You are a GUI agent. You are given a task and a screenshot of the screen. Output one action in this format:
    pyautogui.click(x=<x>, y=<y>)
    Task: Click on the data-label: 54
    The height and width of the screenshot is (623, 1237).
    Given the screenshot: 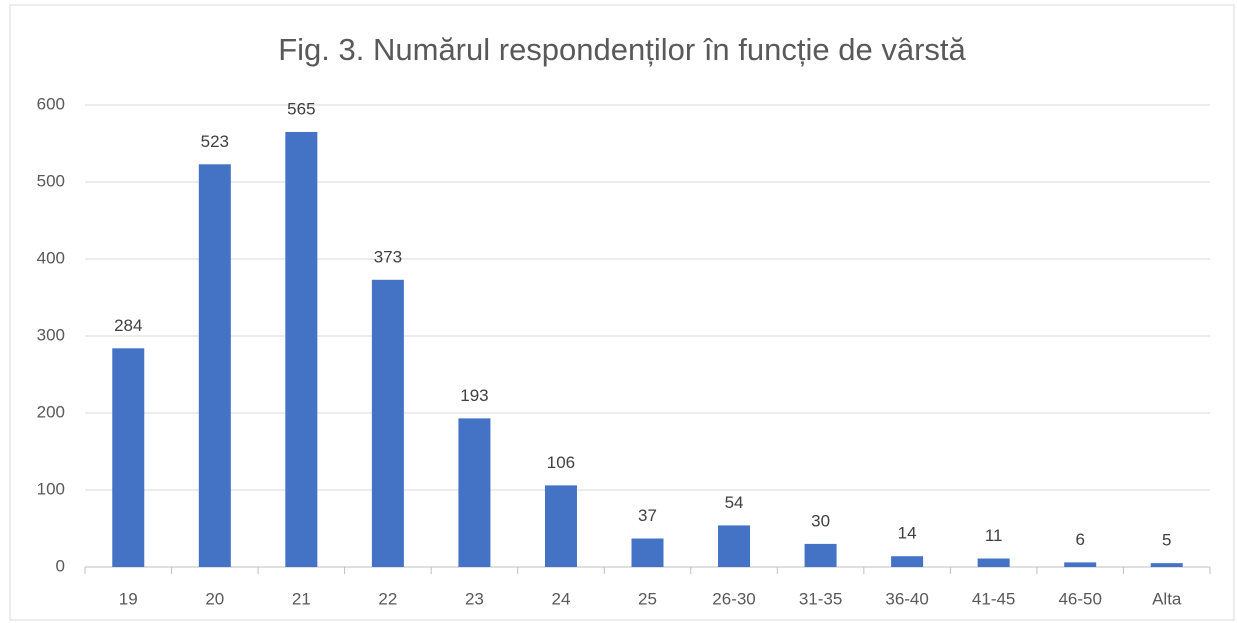 What is the action you would take?
    pyautogui.click(x=734, y=502)
    